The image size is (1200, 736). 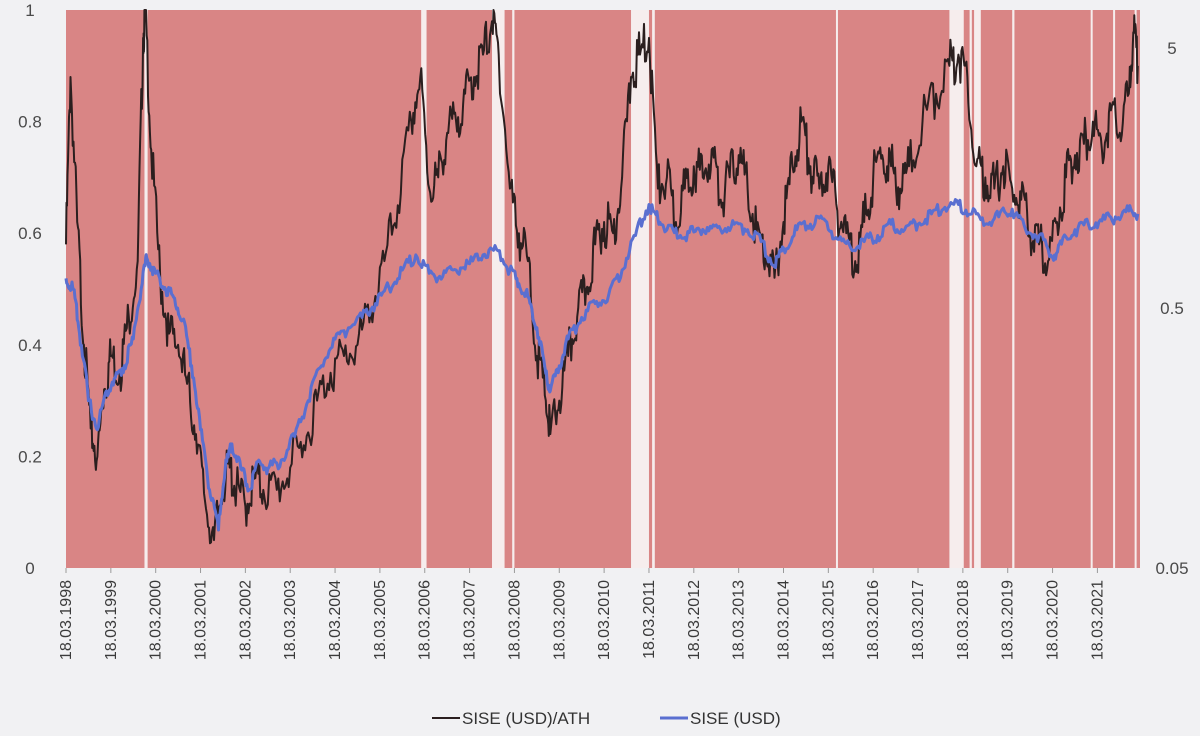 I want to click on x-tick-label-2: 18.03.2000, so click(x=156, y=620).